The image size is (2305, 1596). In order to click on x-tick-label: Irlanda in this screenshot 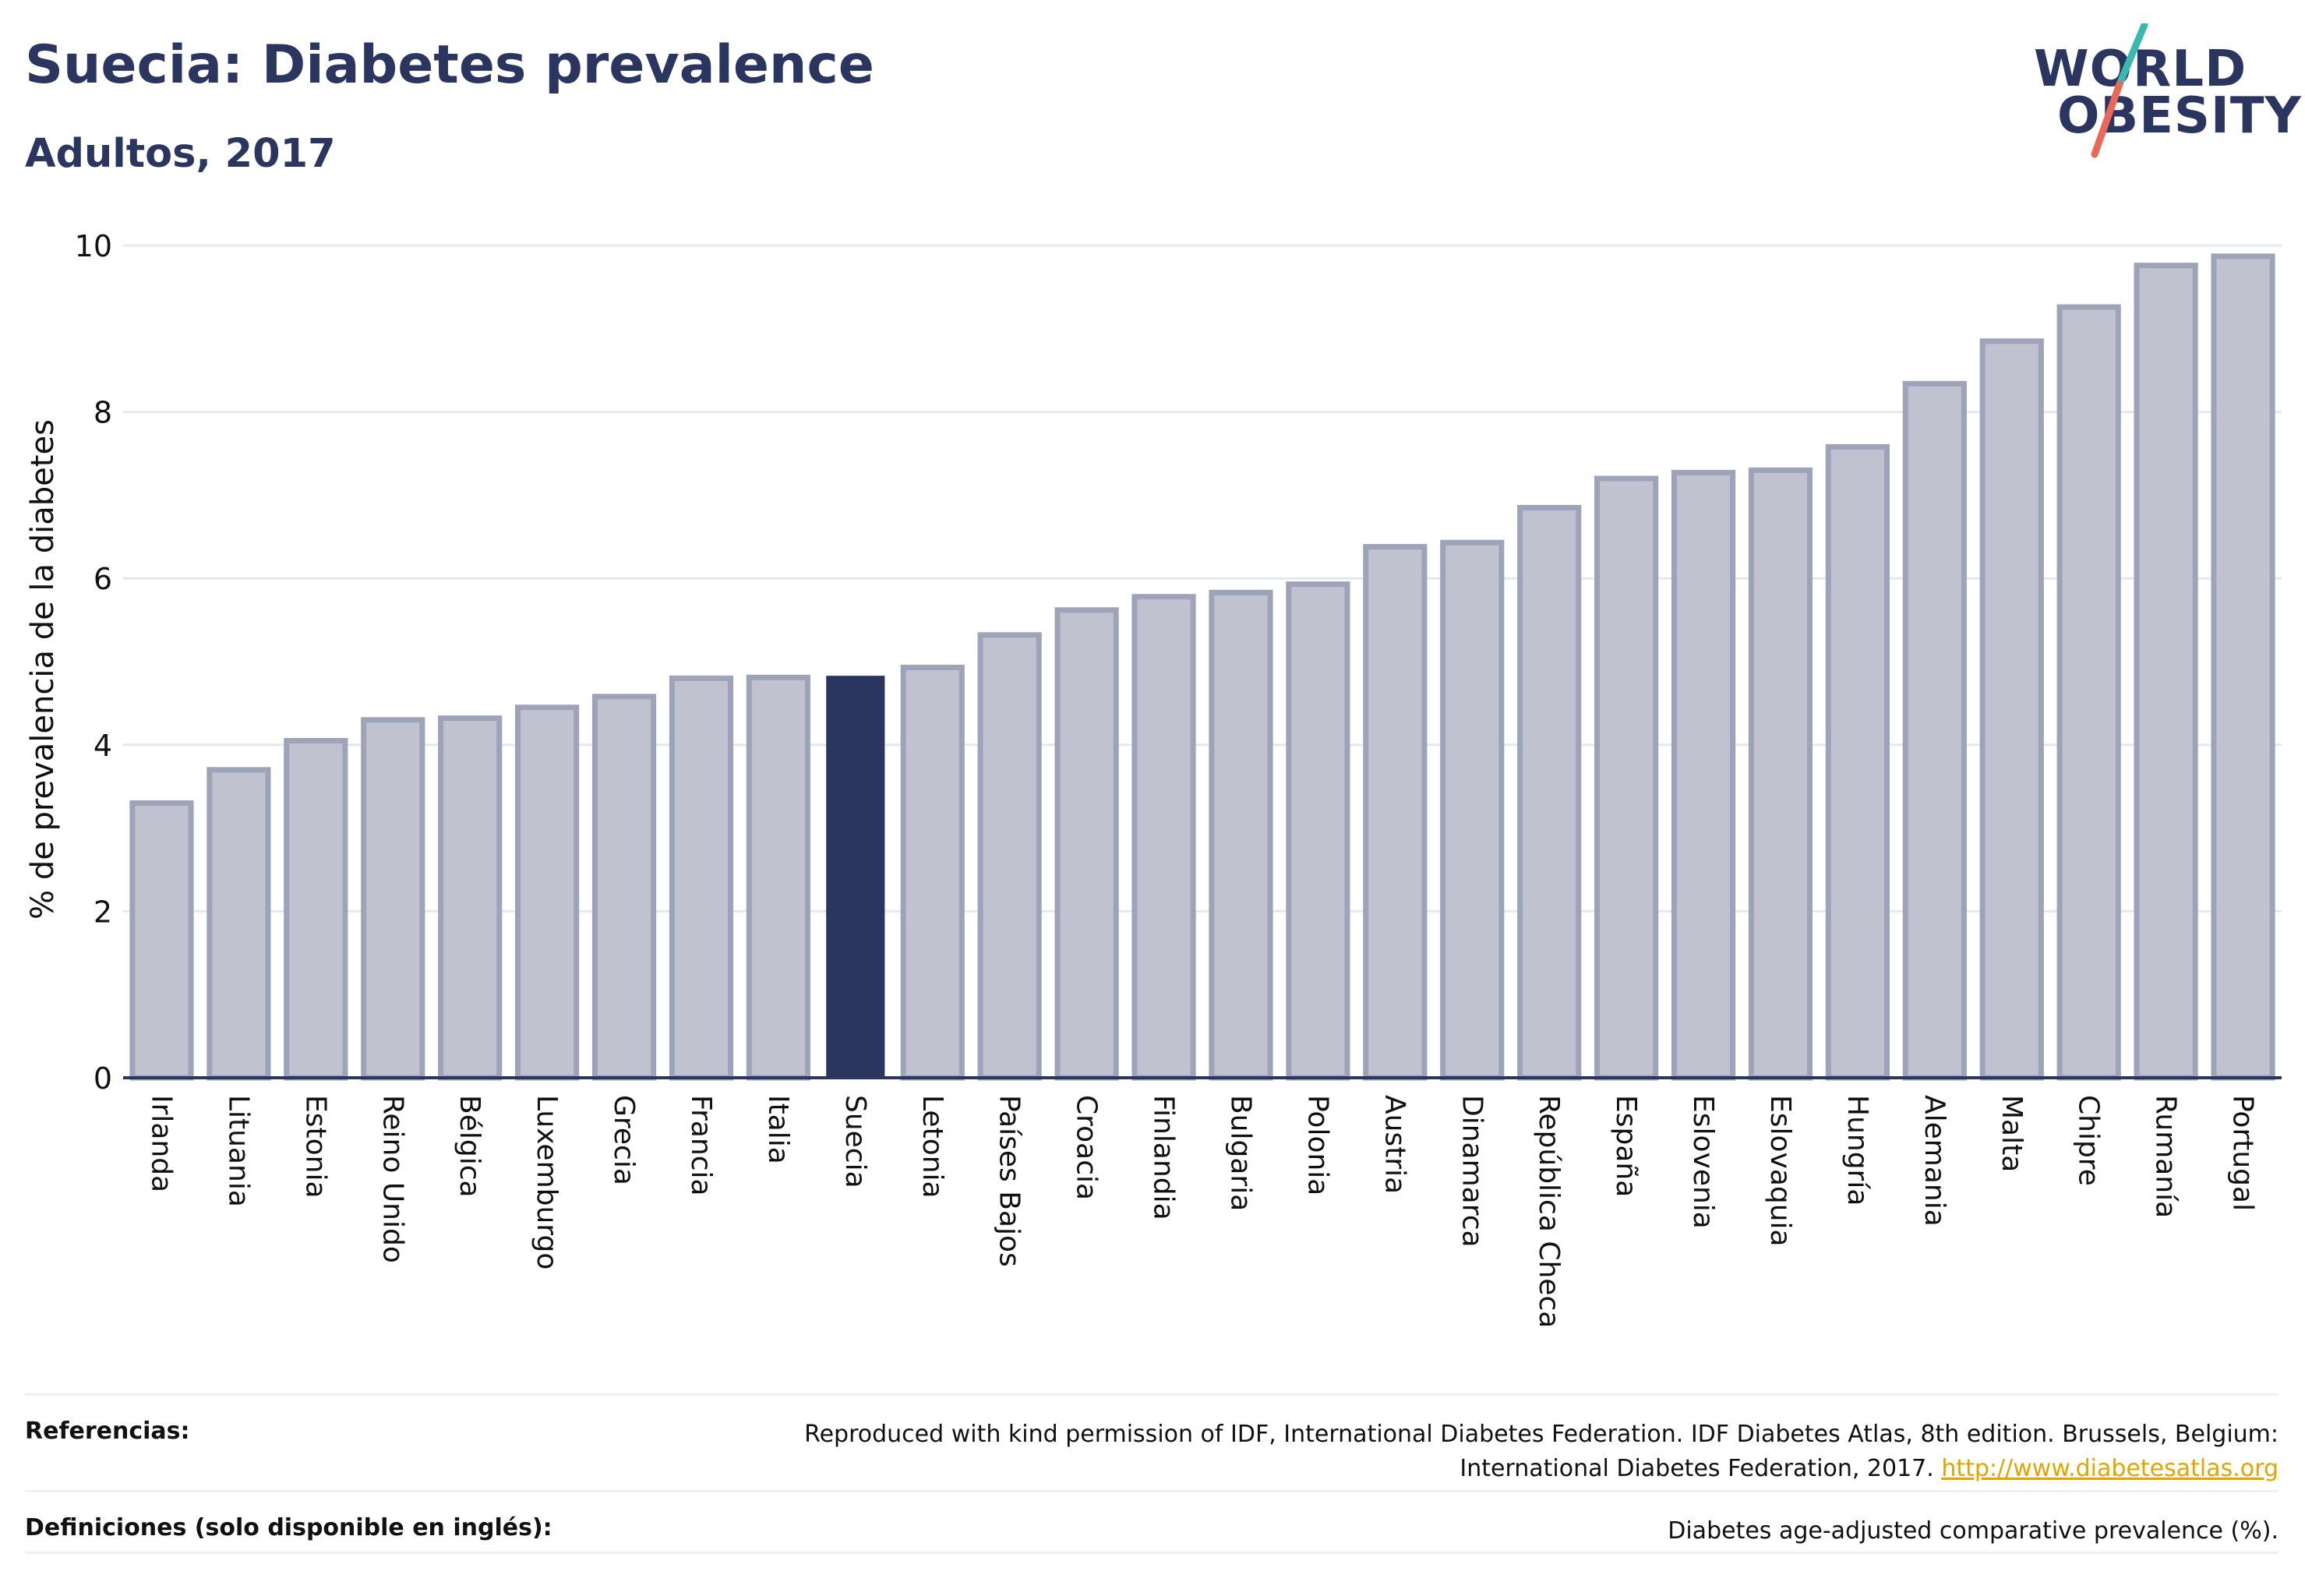, I will do `click(161, 1143)`.